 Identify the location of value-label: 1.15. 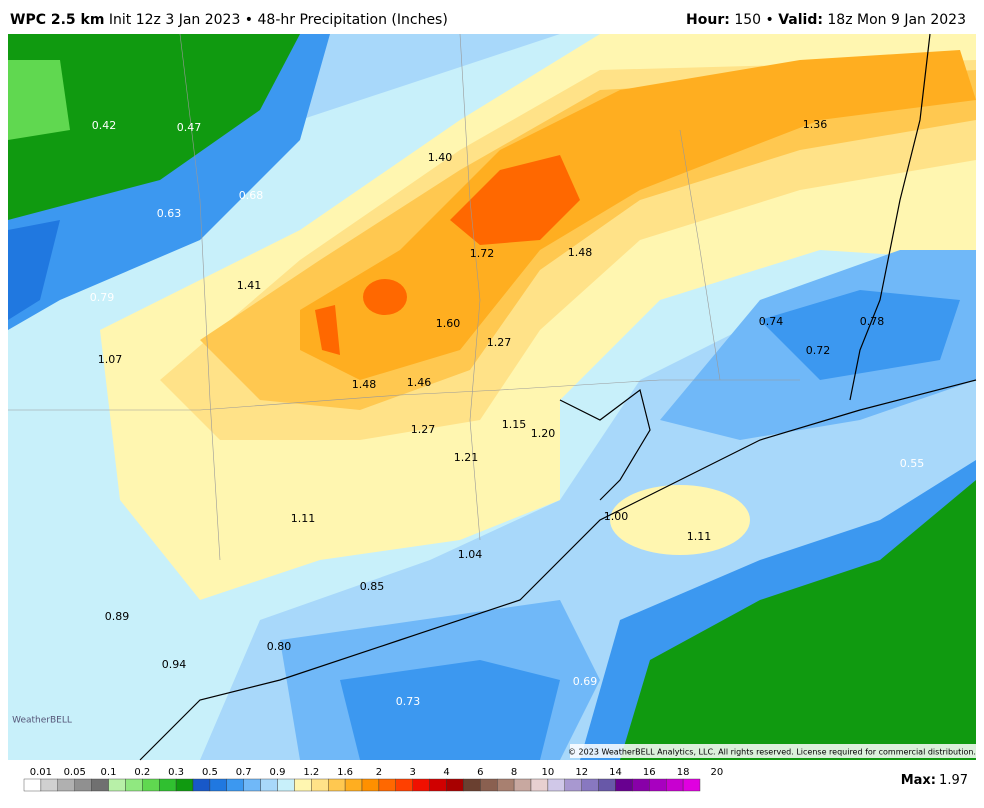
(514, 424).